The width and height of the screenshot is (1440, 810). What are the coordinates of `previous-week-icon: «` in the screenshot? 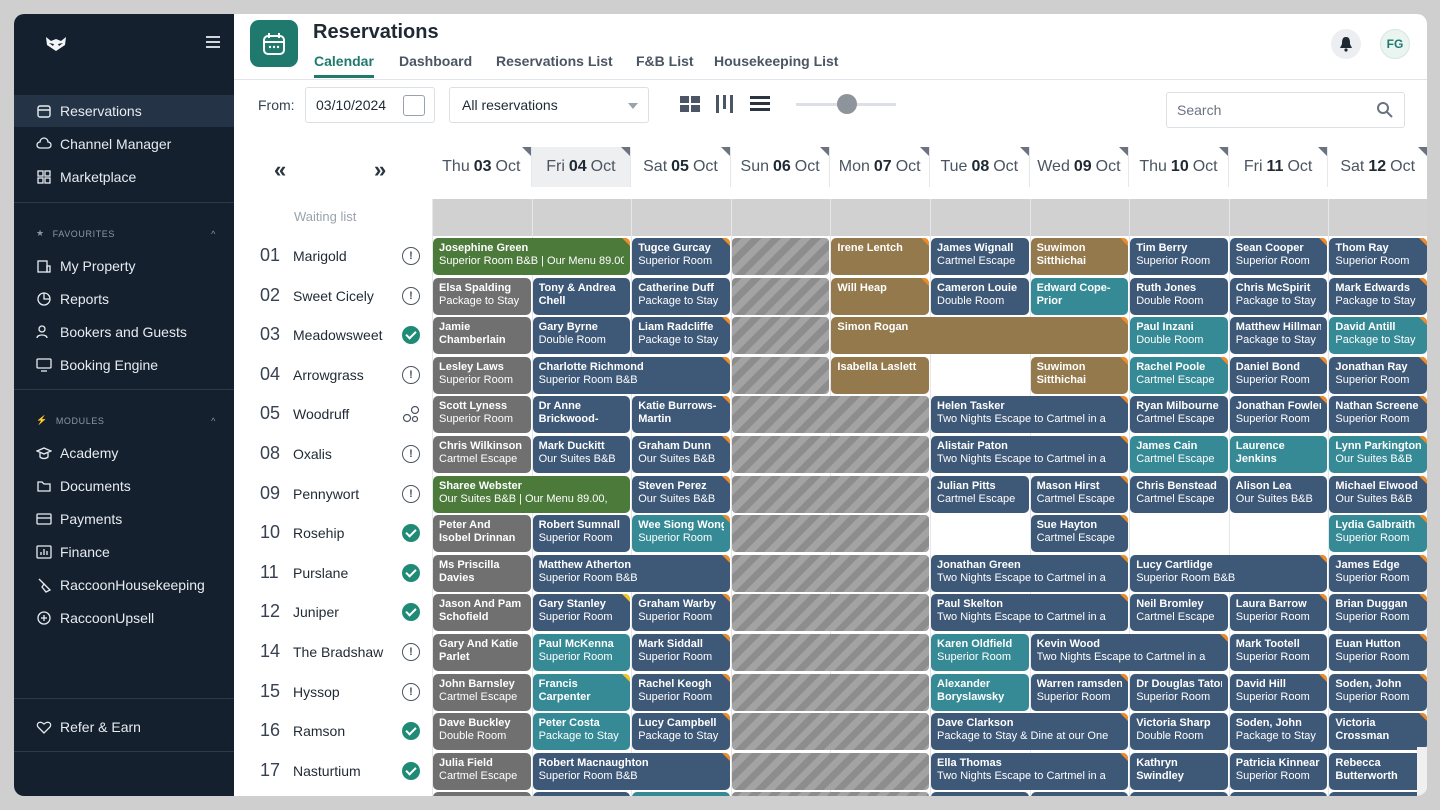 It's located at (280, 169).